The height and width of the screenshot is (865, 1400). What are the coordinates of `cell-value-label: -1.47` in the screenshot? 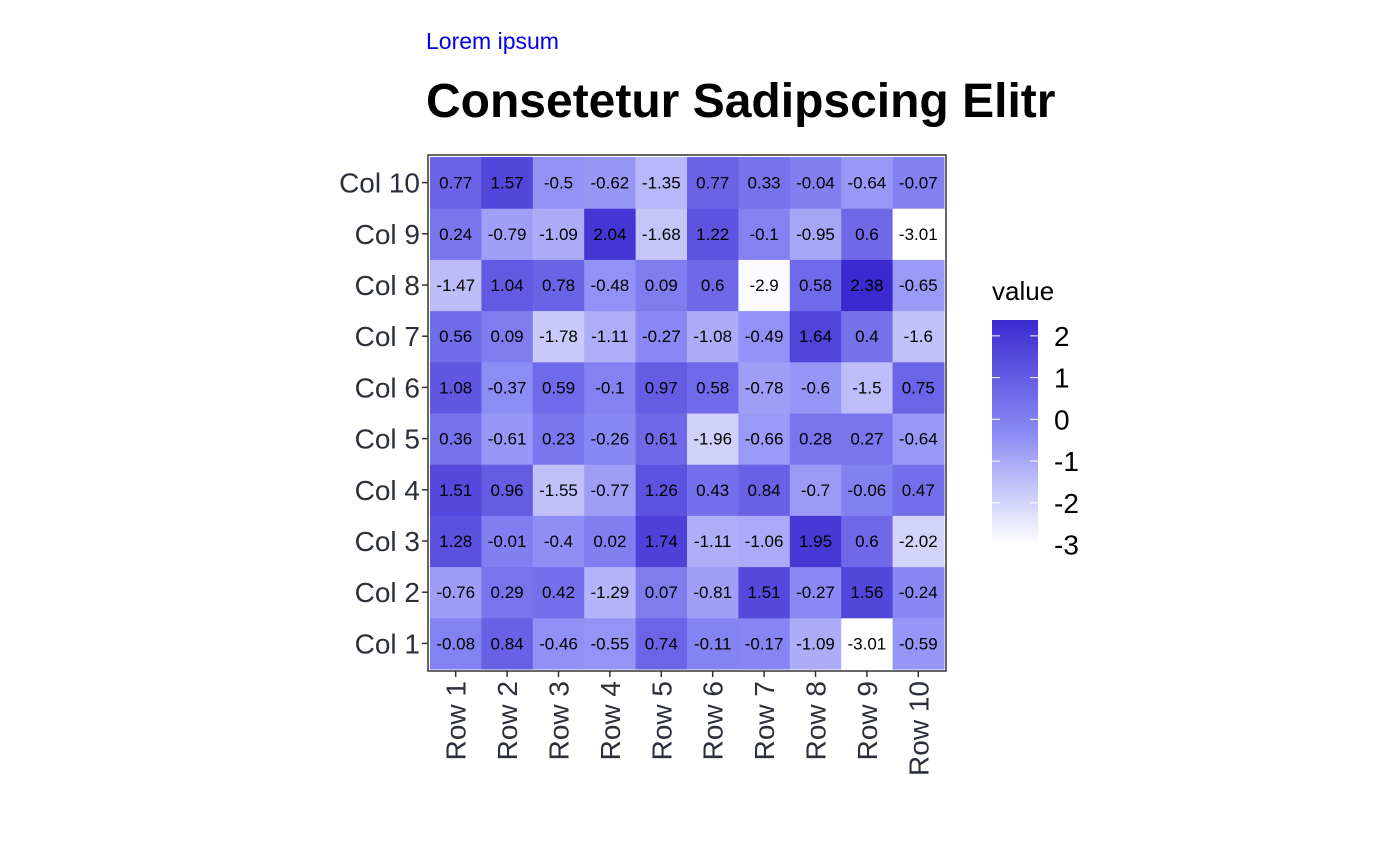 It's located at (455, 285).